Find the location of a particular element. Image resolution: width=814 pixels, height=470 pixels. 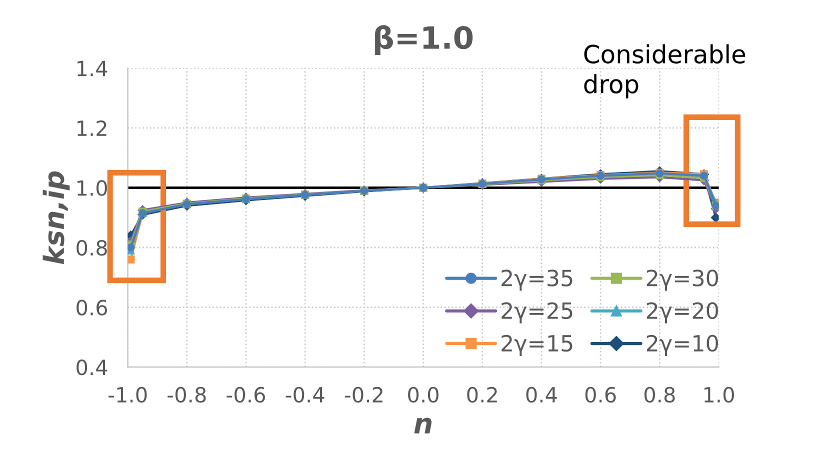

x-tick-label: -0.6 is located at coordinates (246, 394).